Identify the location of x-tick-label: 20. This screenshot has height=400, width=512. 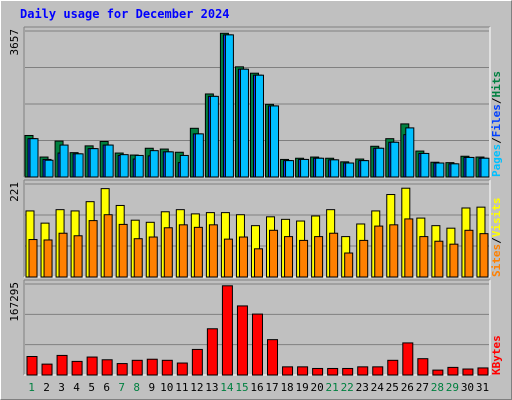
(317, 387).